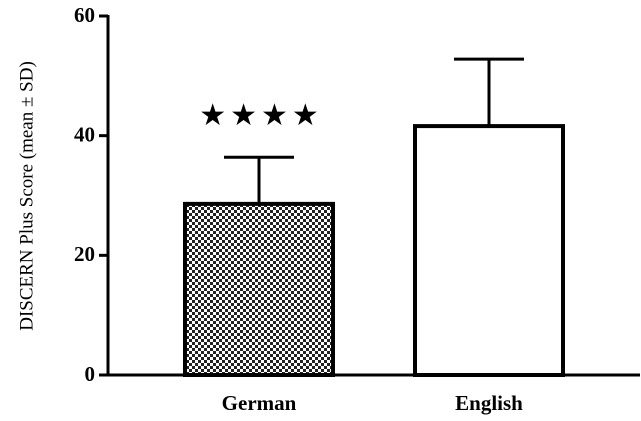  I want to click on x-tick-label: German, so click(259, 403).